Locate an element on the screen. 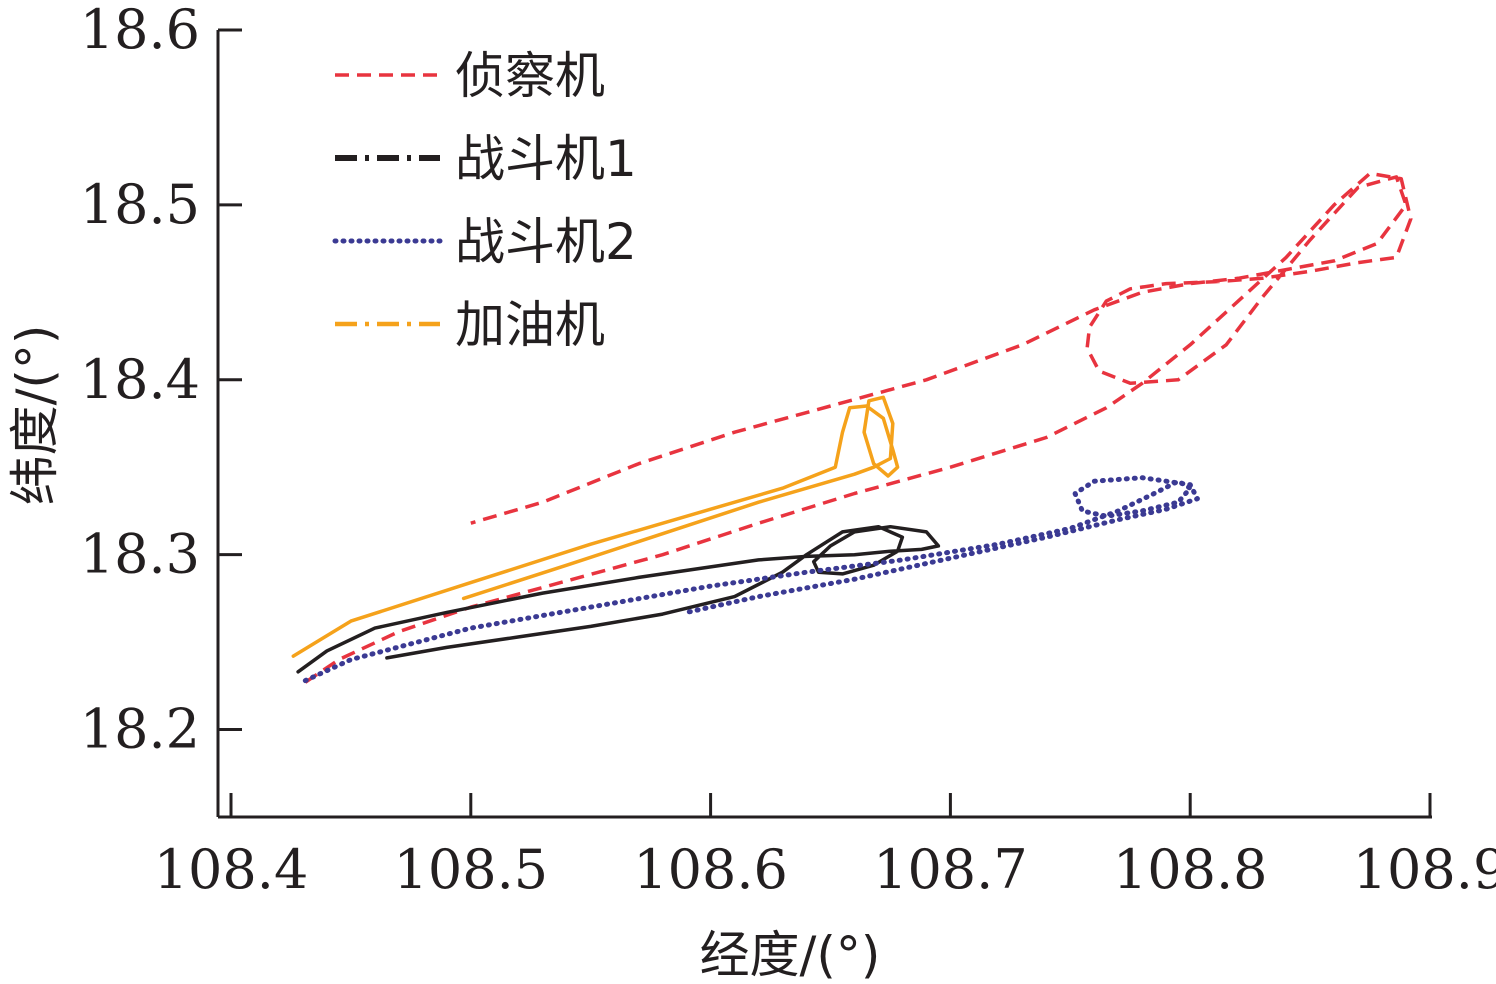 This screenshot has height=984, width=1496. x-tick-label: 108.7 is located at coordinates (950, 869).